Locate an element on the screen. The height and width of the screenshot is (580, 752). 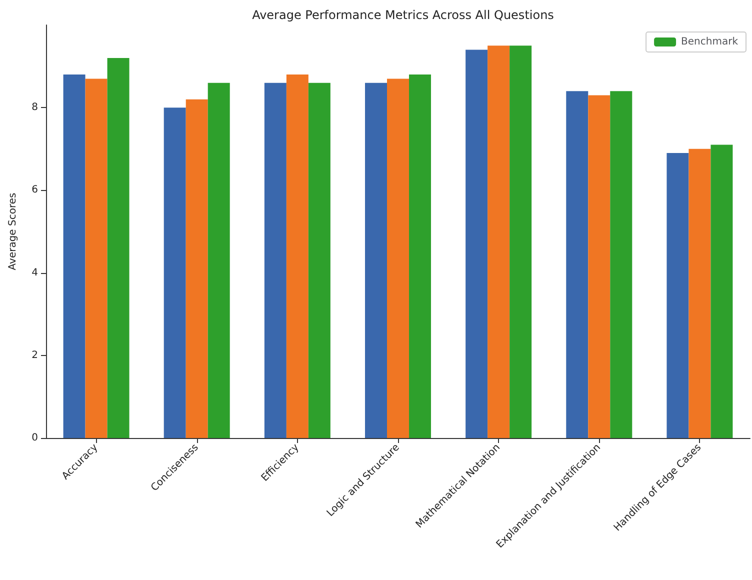
chart-title: Average Performance Metrics Across All Questions is located at coordinates (403, 15).